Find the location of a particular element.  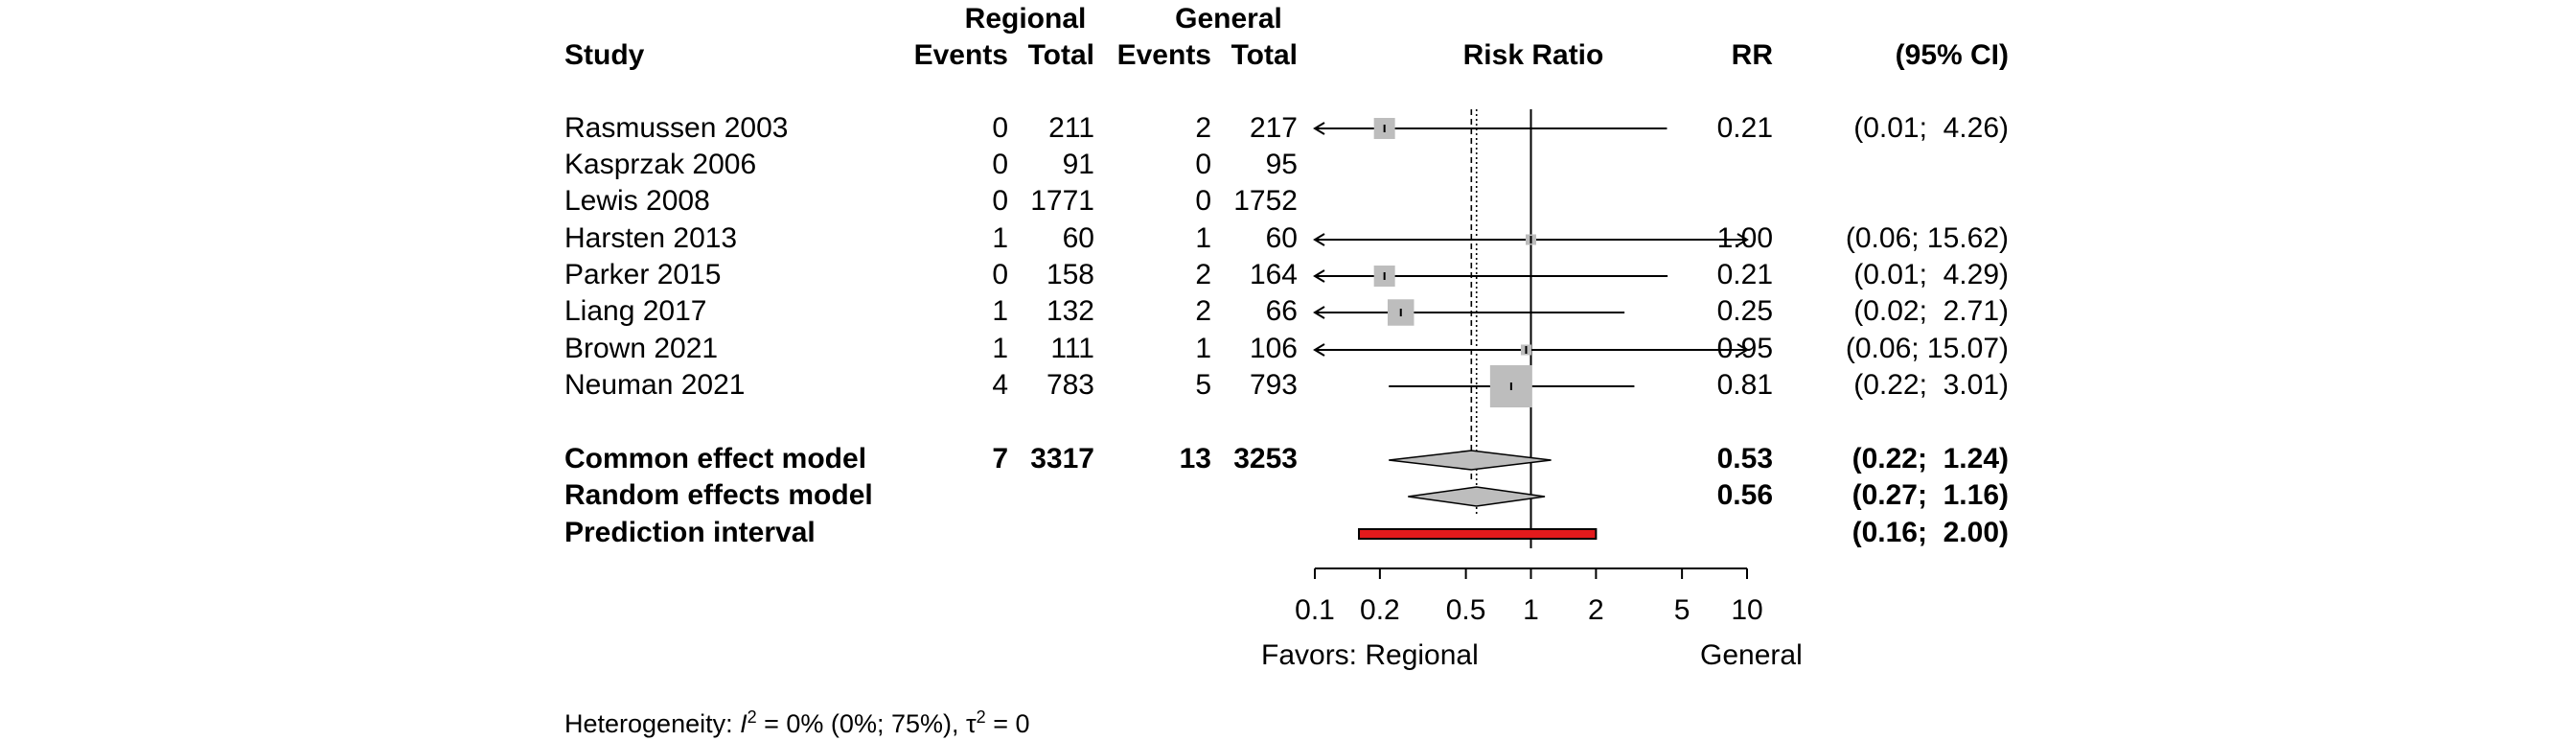

study-ci-text: (0.06; 15.62) is located at coordinates (1927, 238).